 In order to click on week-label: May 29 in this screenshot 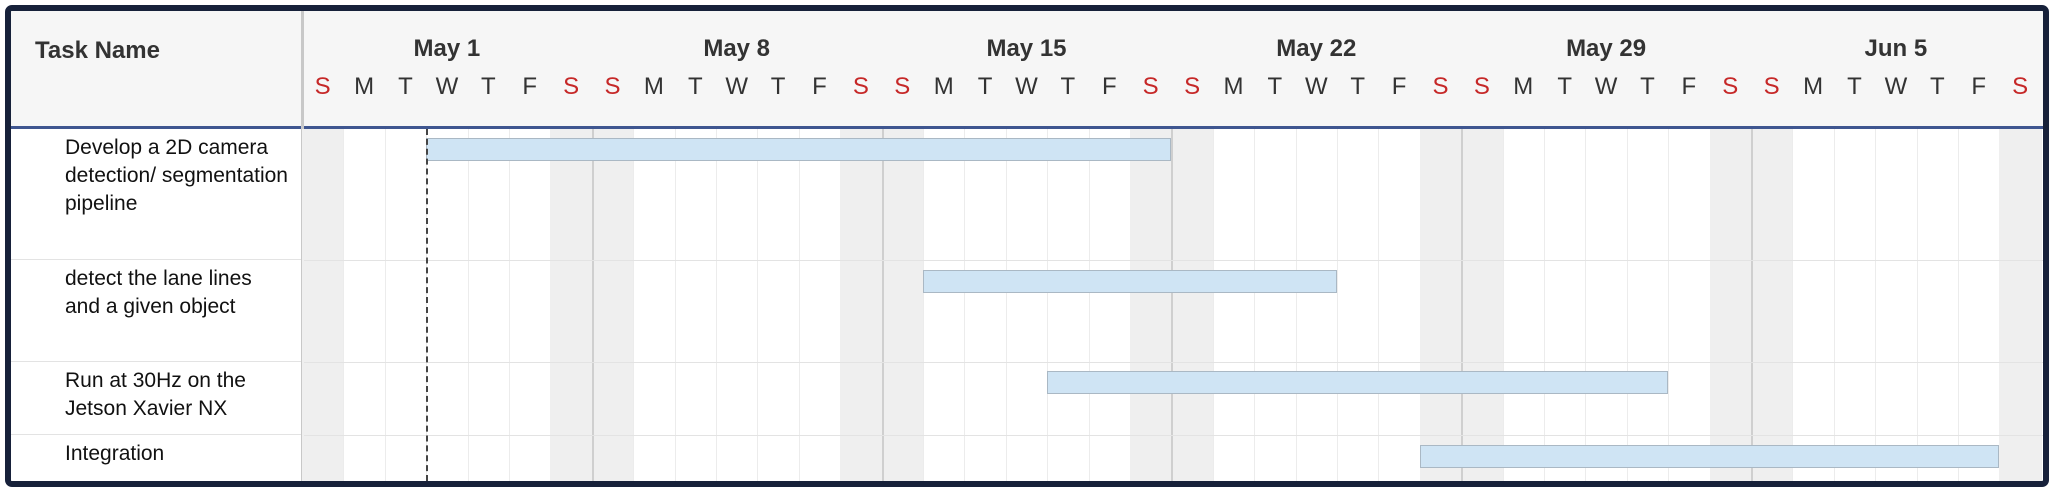, I will do `click(1606, 48)`.